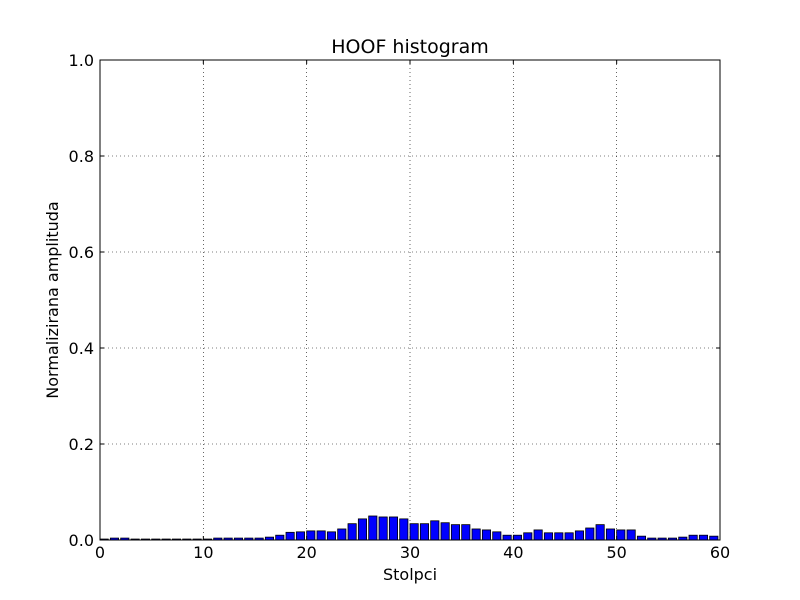 The image size is (800, 600). What do you see at coordinates (513, 552) in the screenshot?
I see `x-tick-label-4: 40` at bounding box center [513, 552].